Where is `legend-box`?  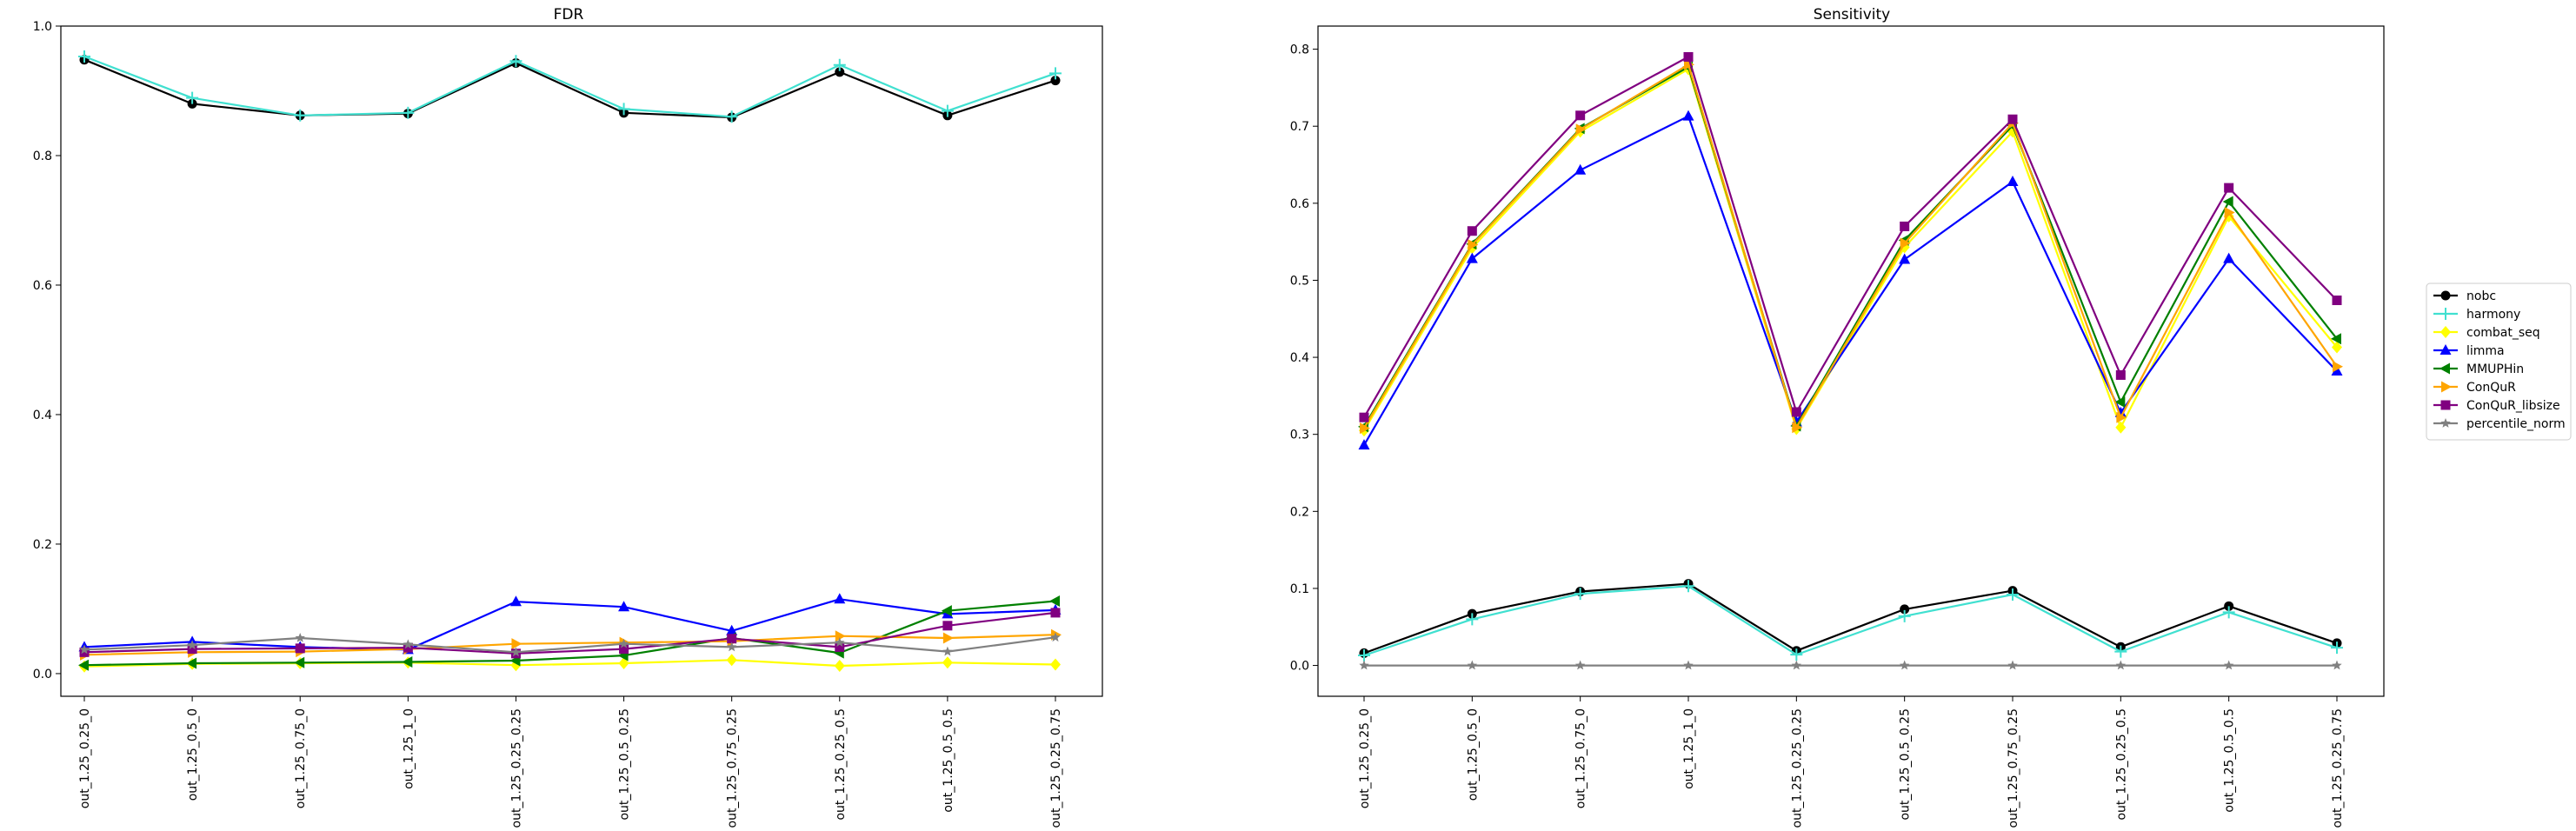
legend-box is located at coordinates (2499, 362).